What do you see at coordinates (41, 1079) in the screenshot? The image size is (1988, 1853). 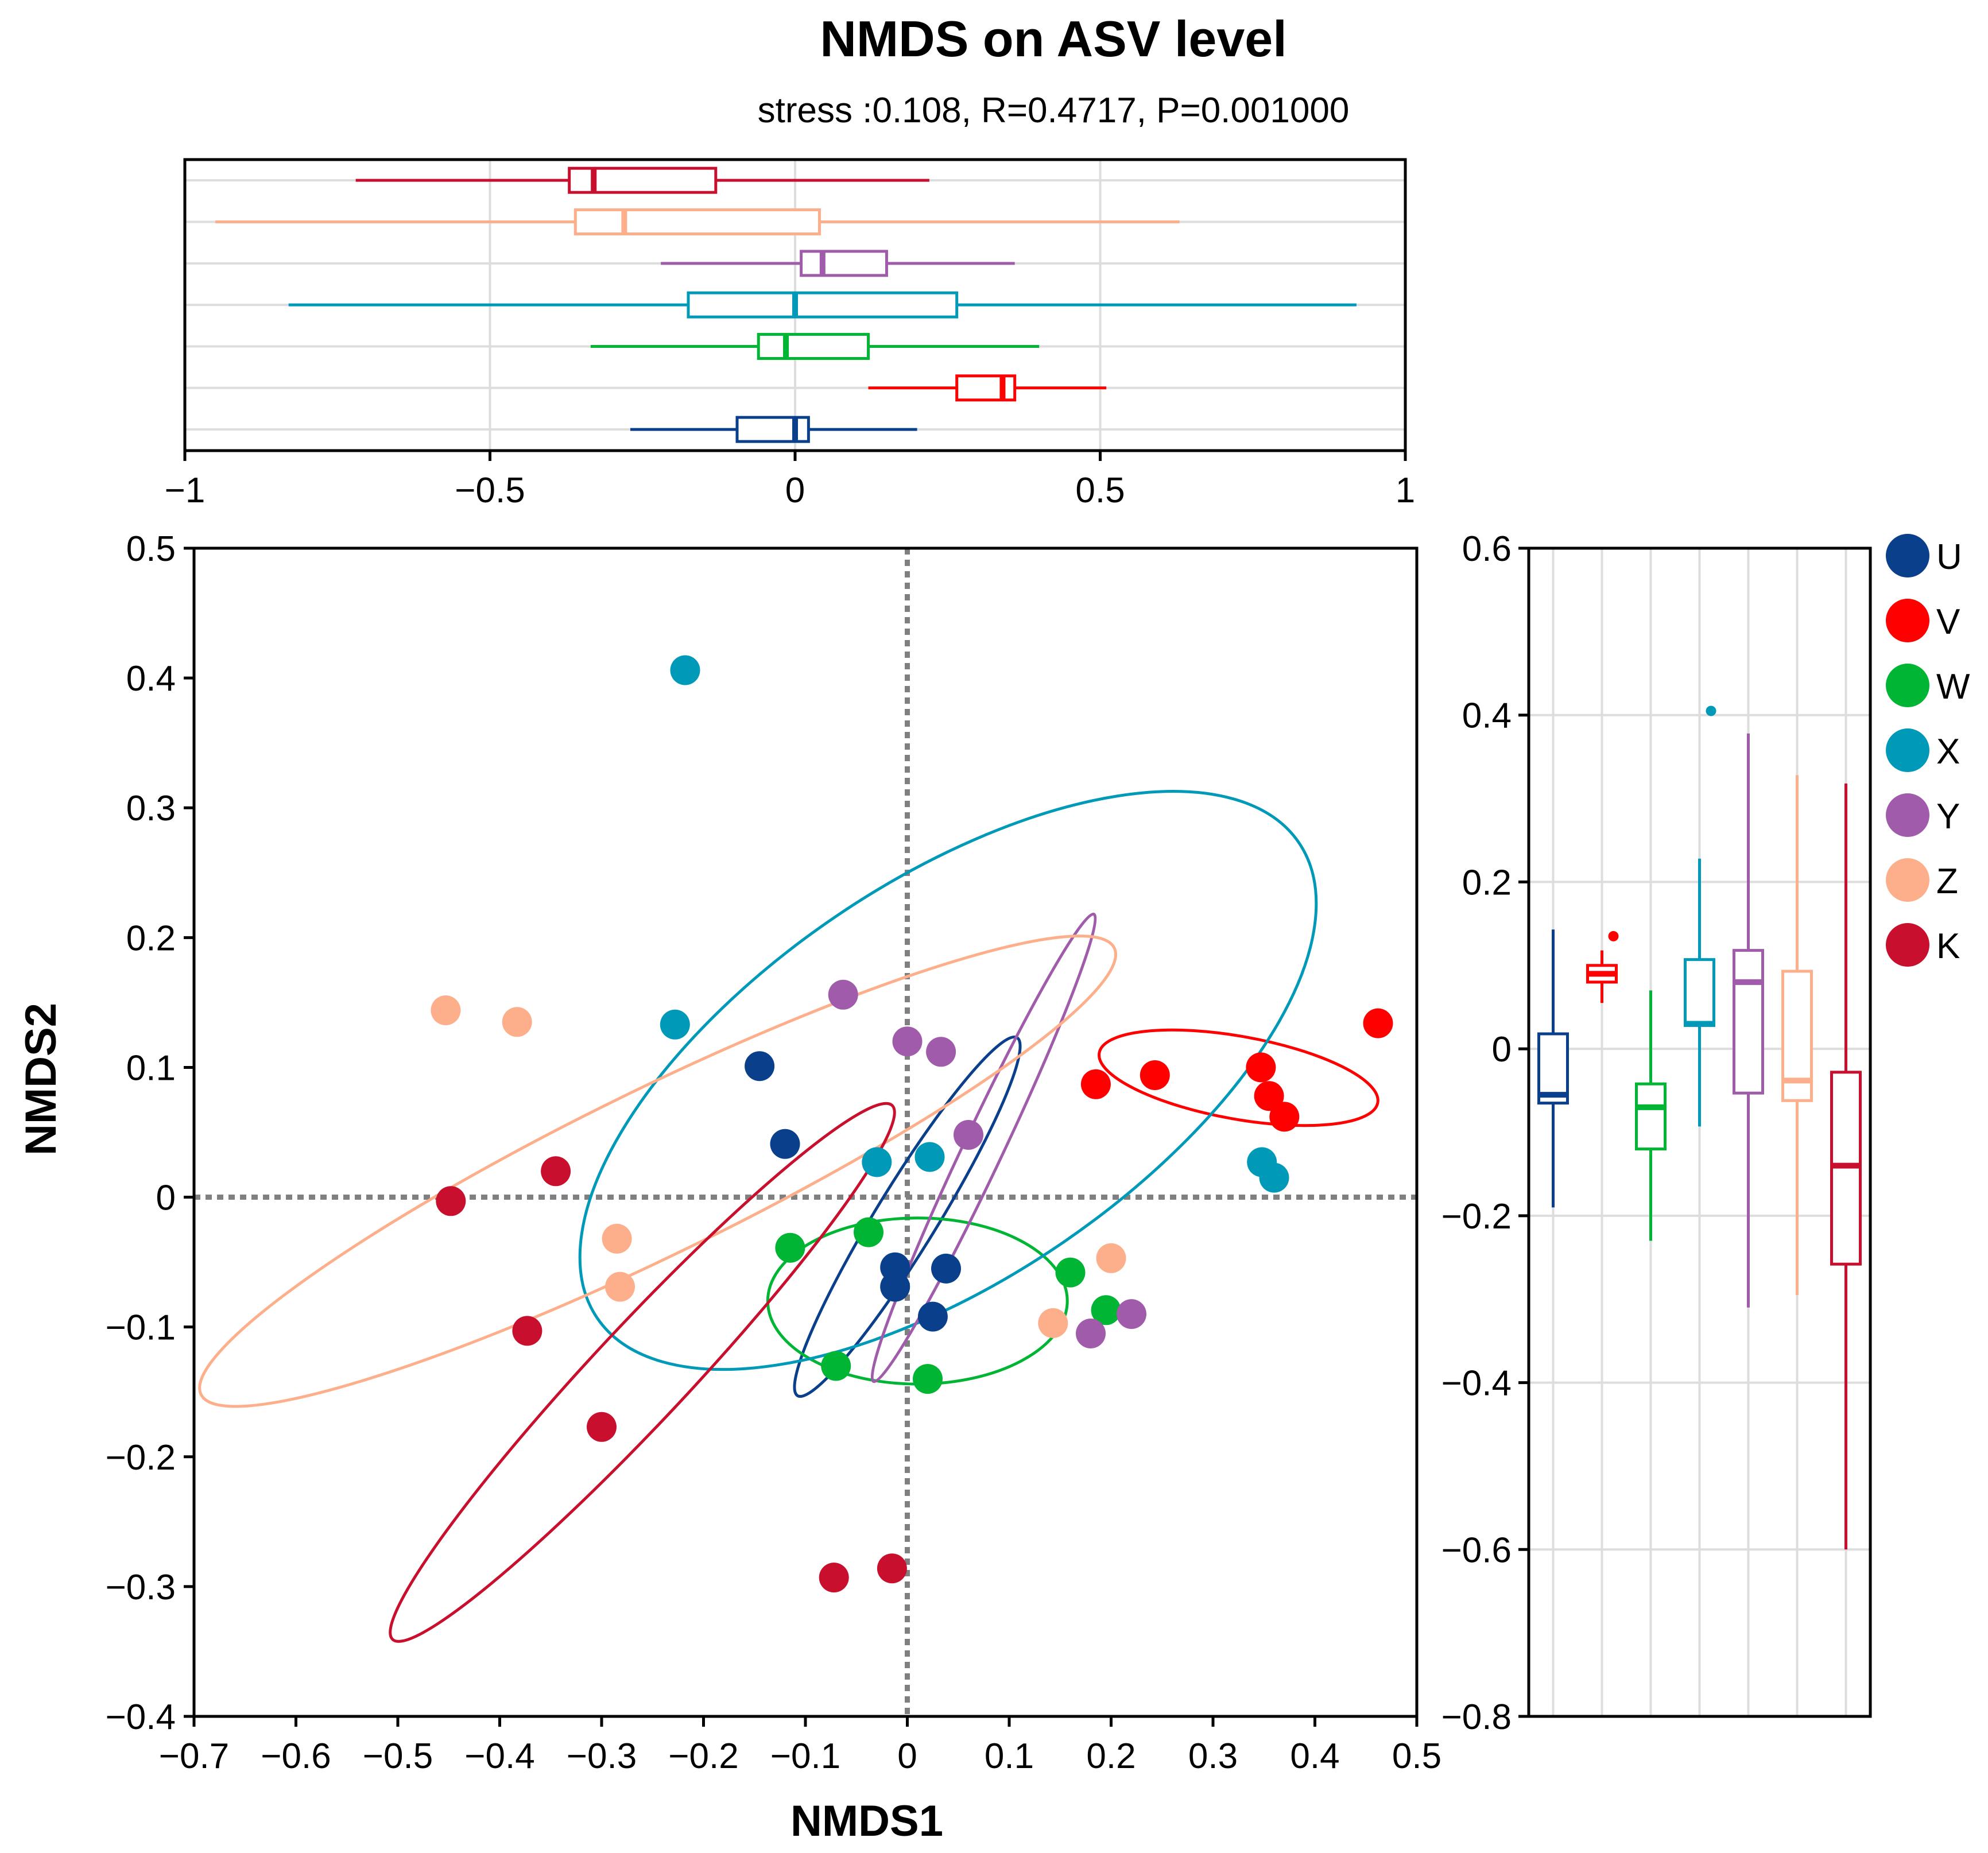 I see `y-axis-title: NMDS2` at bounding box center [41, 1079].